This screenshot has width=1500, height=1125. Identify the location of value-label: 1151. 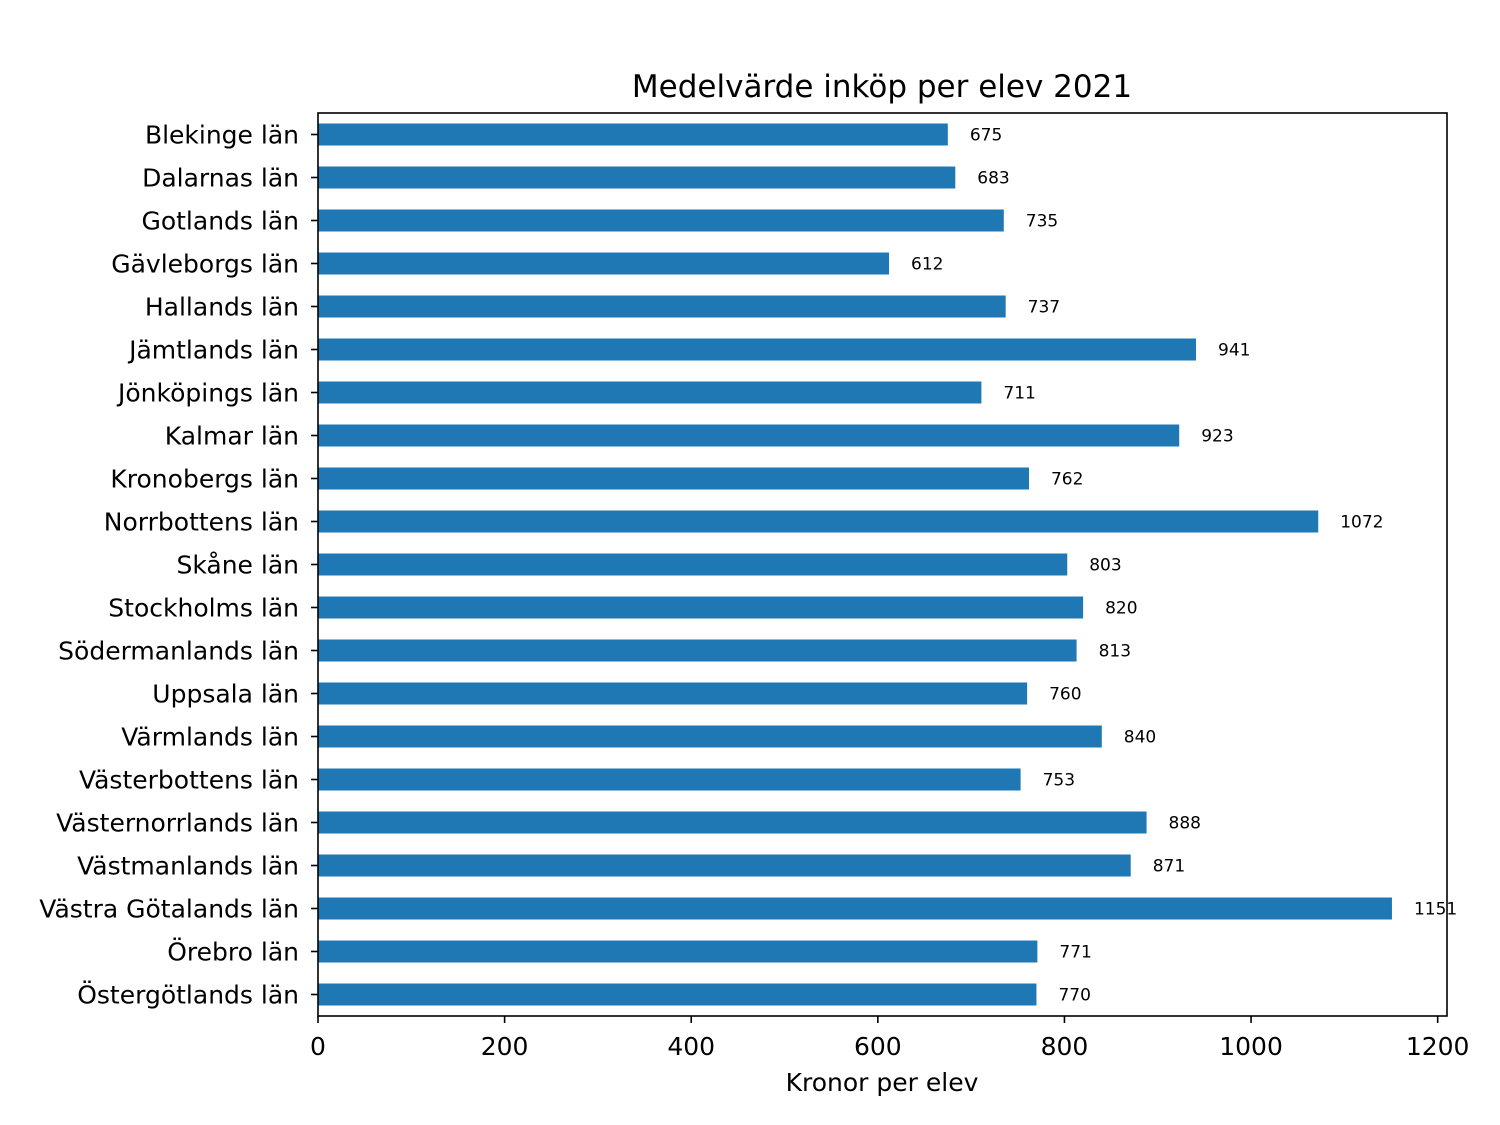
(1435, 910).